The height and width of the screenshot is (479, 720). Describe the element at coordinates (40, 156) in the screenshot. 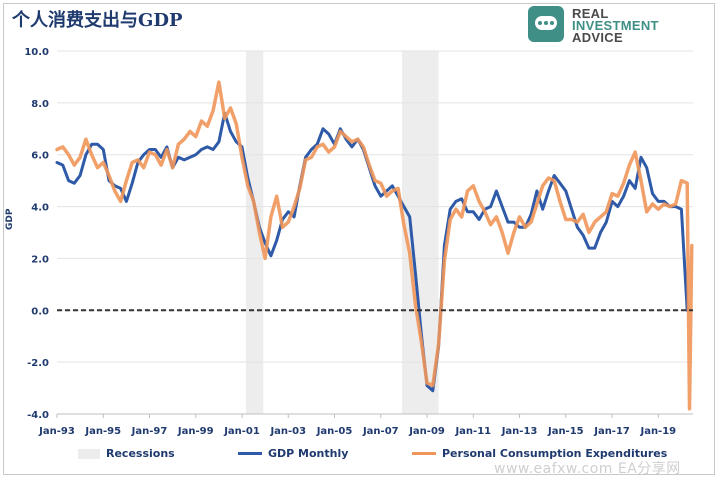

I see `y-tick-label: 6.0` at that location.